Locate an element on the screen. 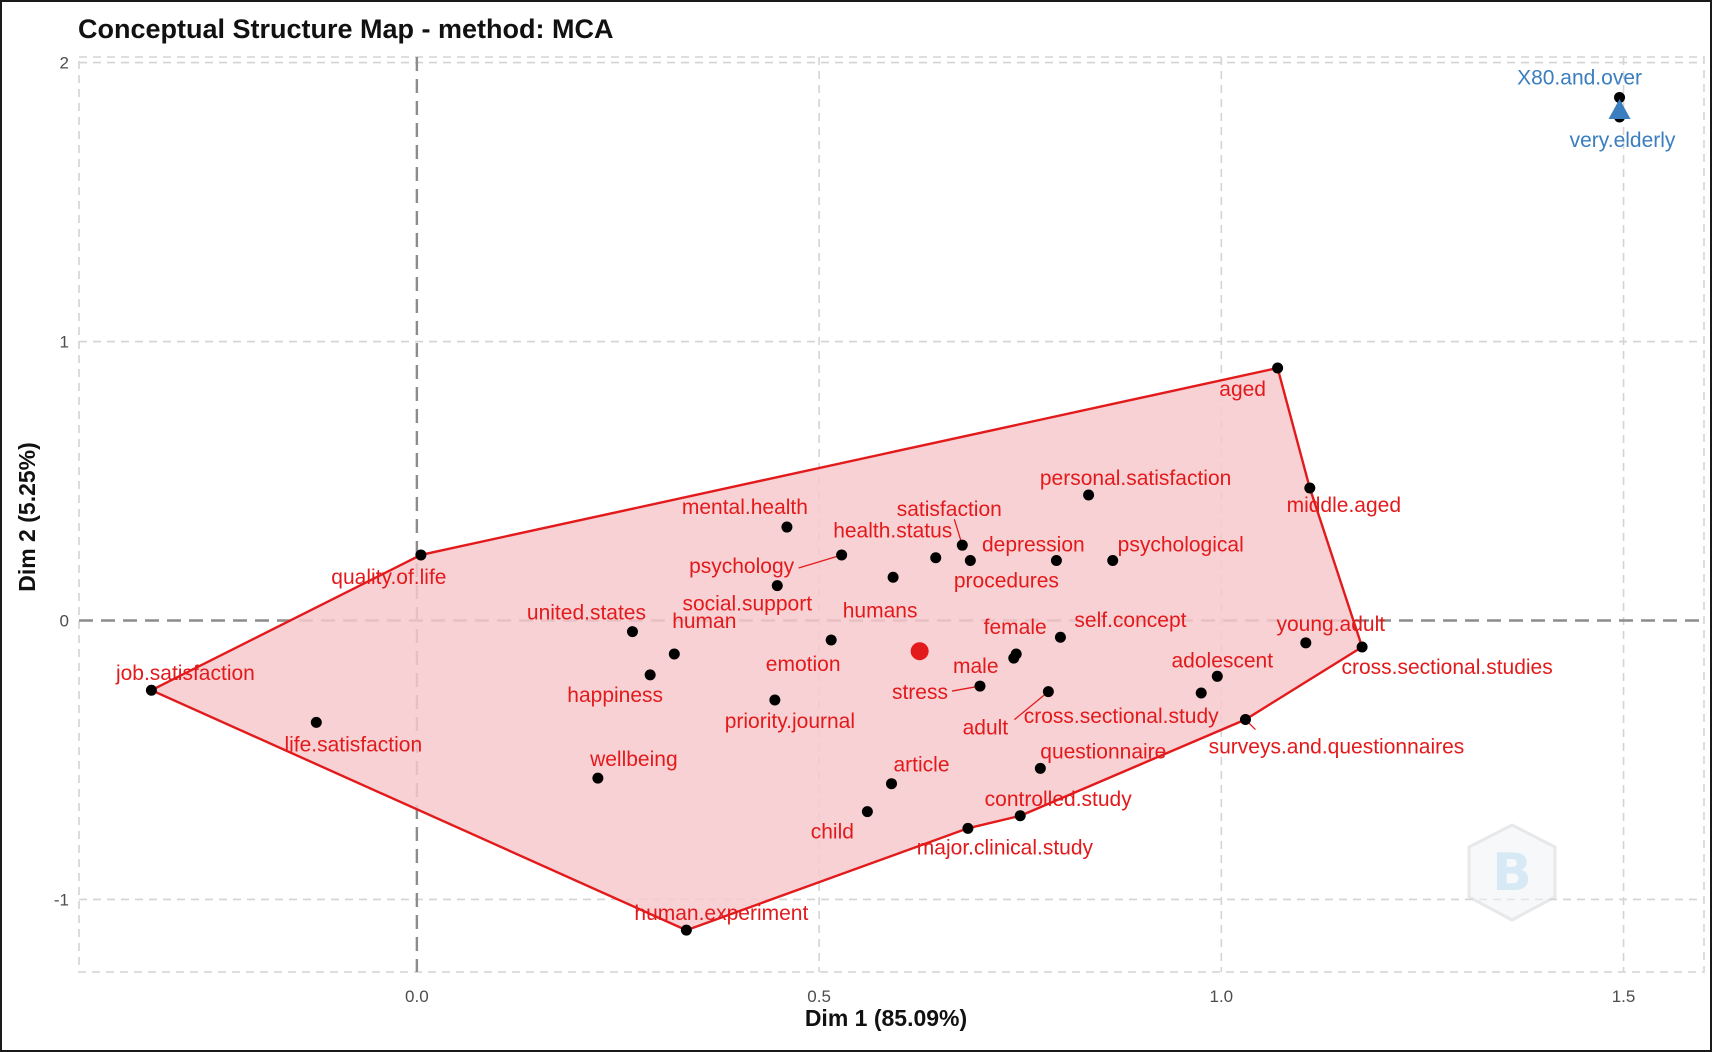  logo-glyph-icon: B is located at coordinates (1512, 873).